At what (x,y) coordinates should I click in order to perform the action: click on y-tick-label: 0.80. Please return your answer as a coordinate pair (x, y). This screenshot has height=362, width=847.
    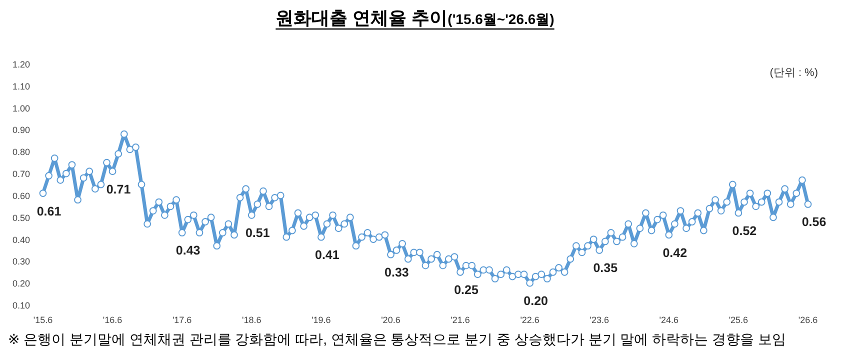
    Looking at the image, I should click on (21, 152).